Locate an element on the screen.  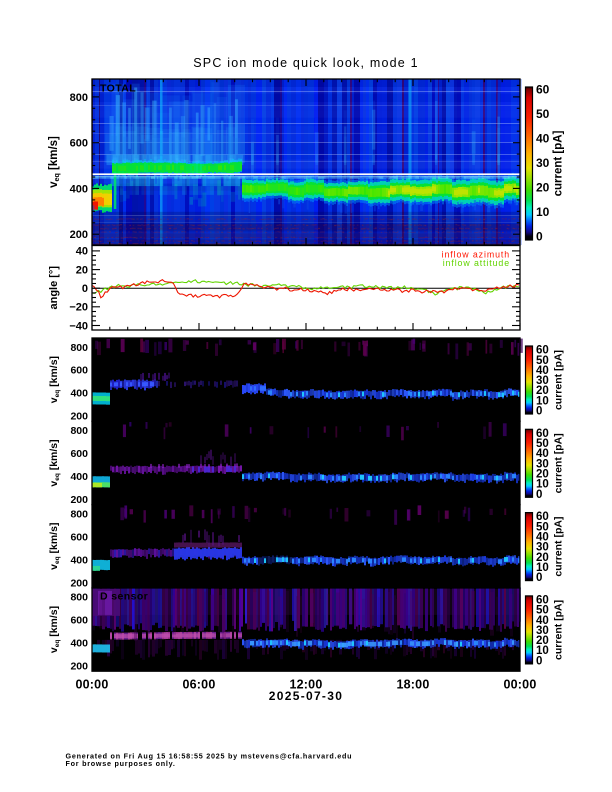
svg-text: 06:00 is located at coordinates (199, 685).